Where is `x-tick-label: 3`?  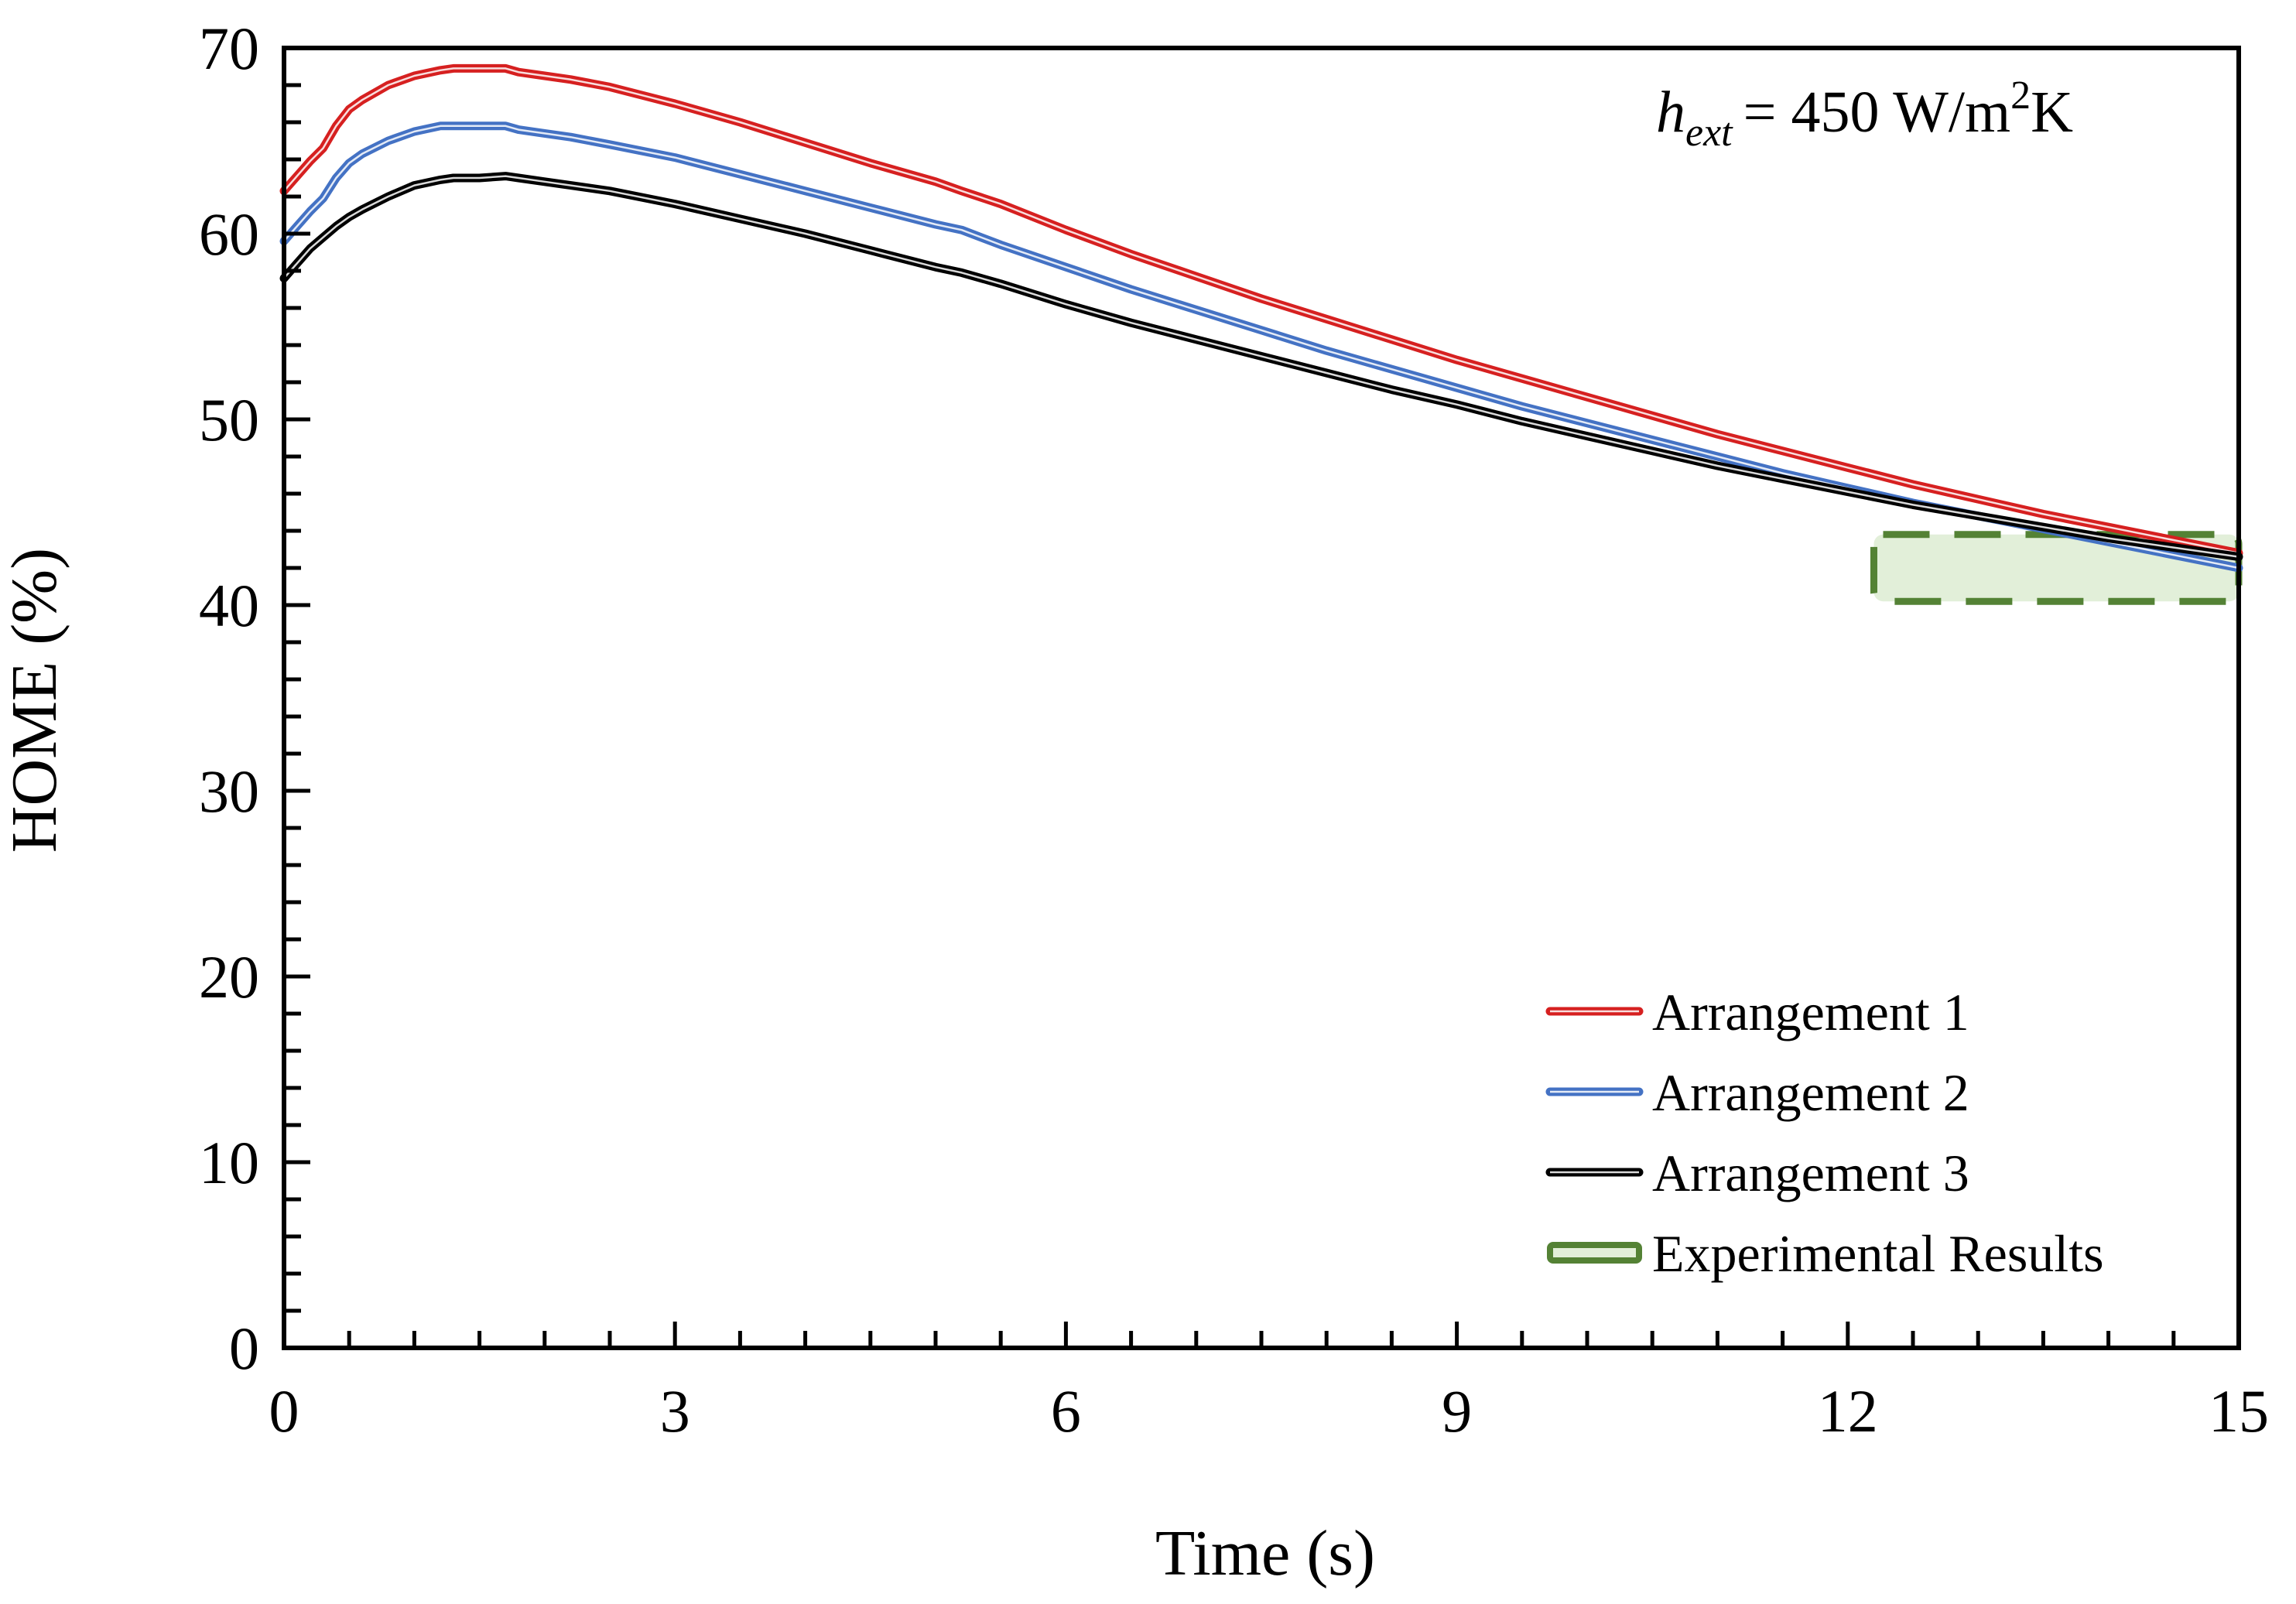 x-tick-label: 3 is located at coordinates (675, 1411).